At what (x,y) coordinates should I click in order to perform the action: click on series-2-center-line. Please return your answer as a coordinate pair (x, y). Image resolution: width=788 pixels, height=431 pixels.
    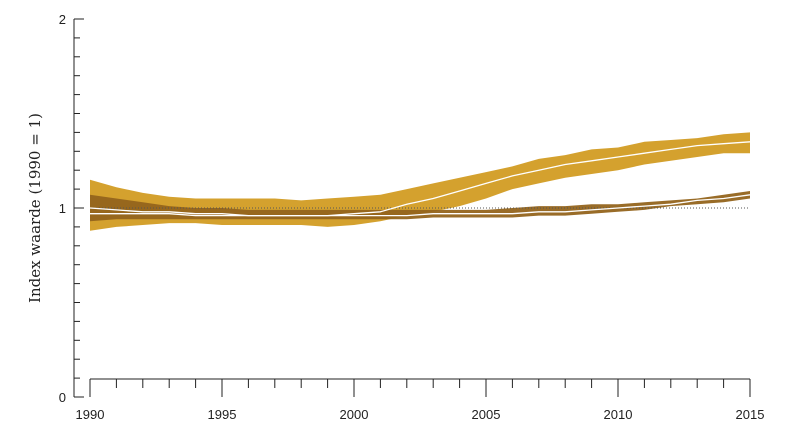
    Looking at the image, I should click on (420, 205).